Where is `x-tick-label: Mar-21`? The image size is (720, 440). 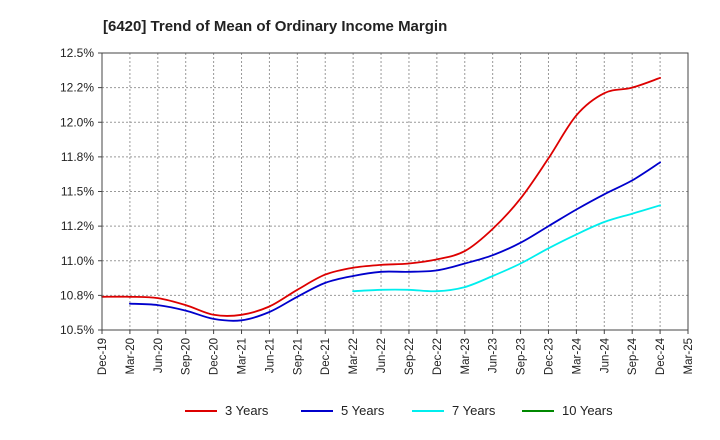
x-tick-label: Mar-21 is located at coordinates (243, 356).